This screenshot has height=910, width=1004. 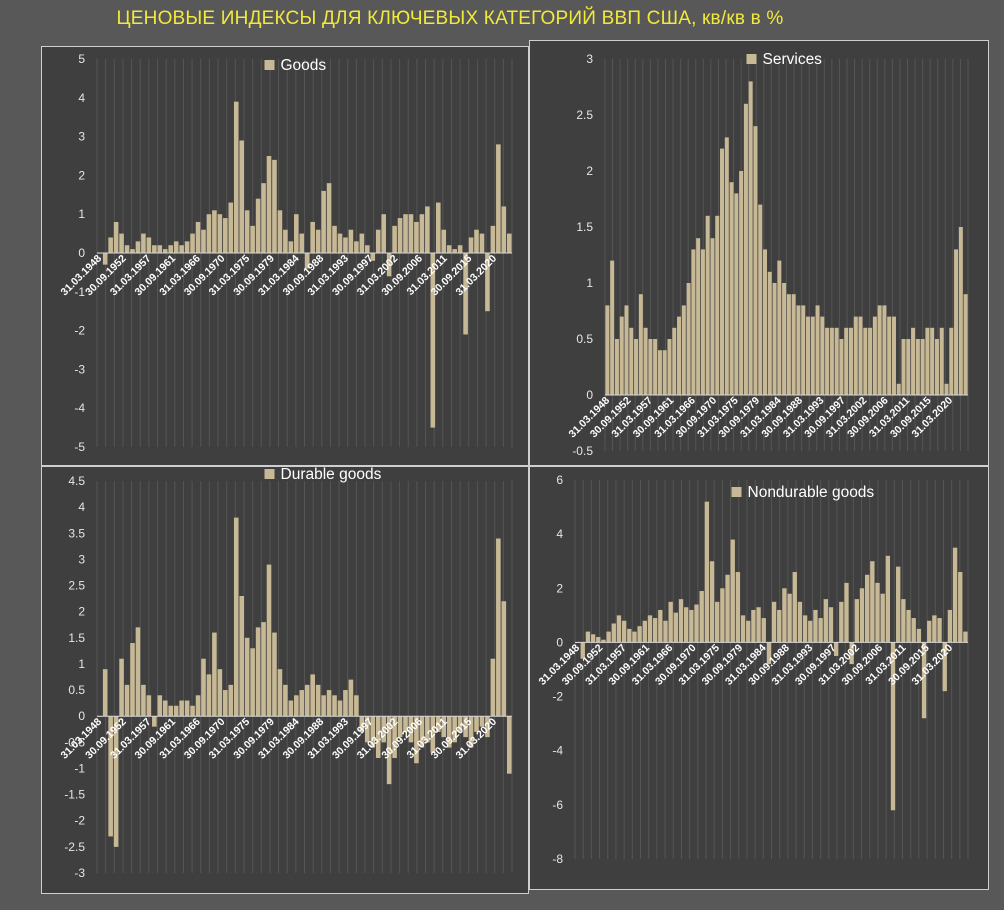 What do you see at coordinates (76, 533) in the screenshot?
I see `y-tick-label: 3.5` at bounding box center [76, 533].